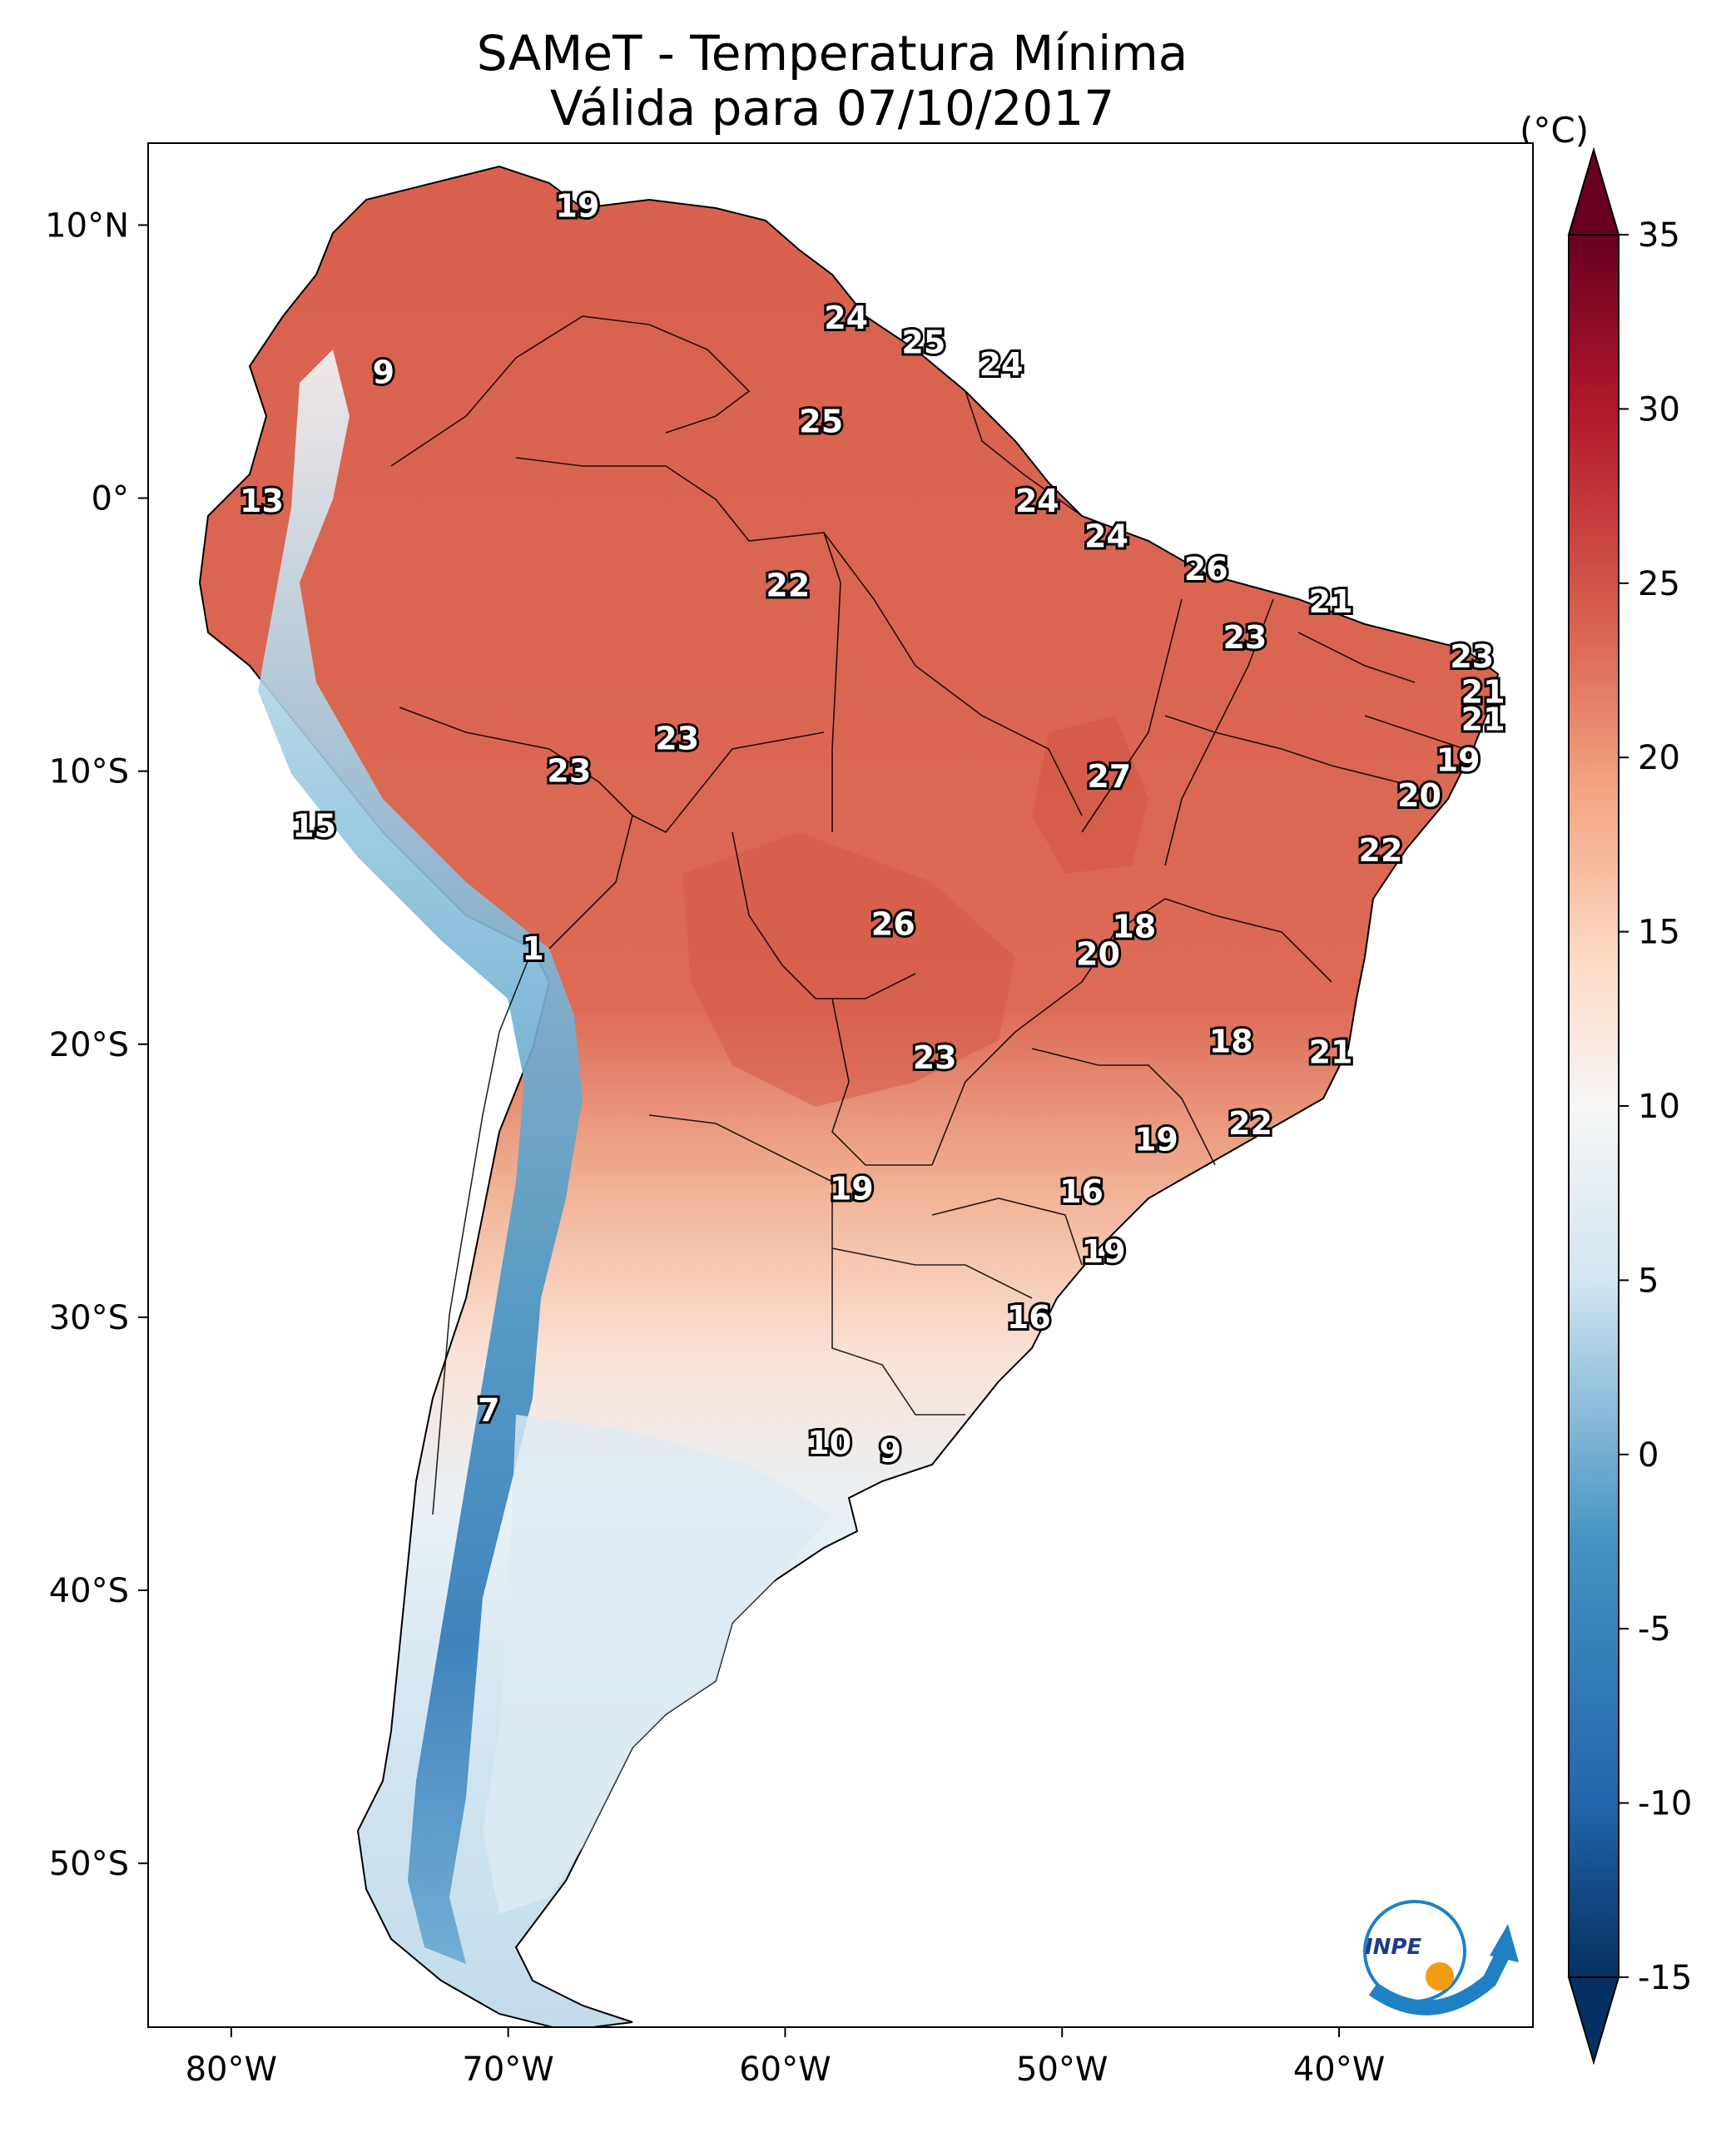 Image resolution: width=1736 pixels, height=2152 pixels. I want to click on lat-tick-label: 30°S, so click(89, 1318).